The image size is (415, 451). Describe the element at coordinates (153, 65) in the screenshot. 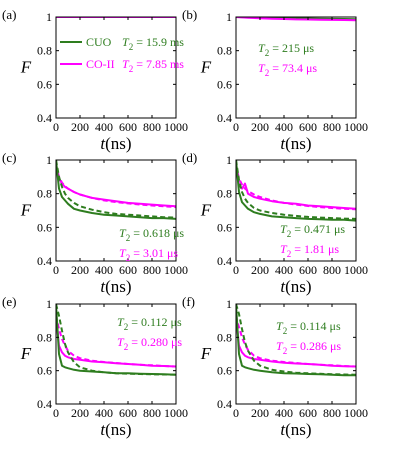

I see `annotation-t2: T2 = 7.85 ms` at that location.